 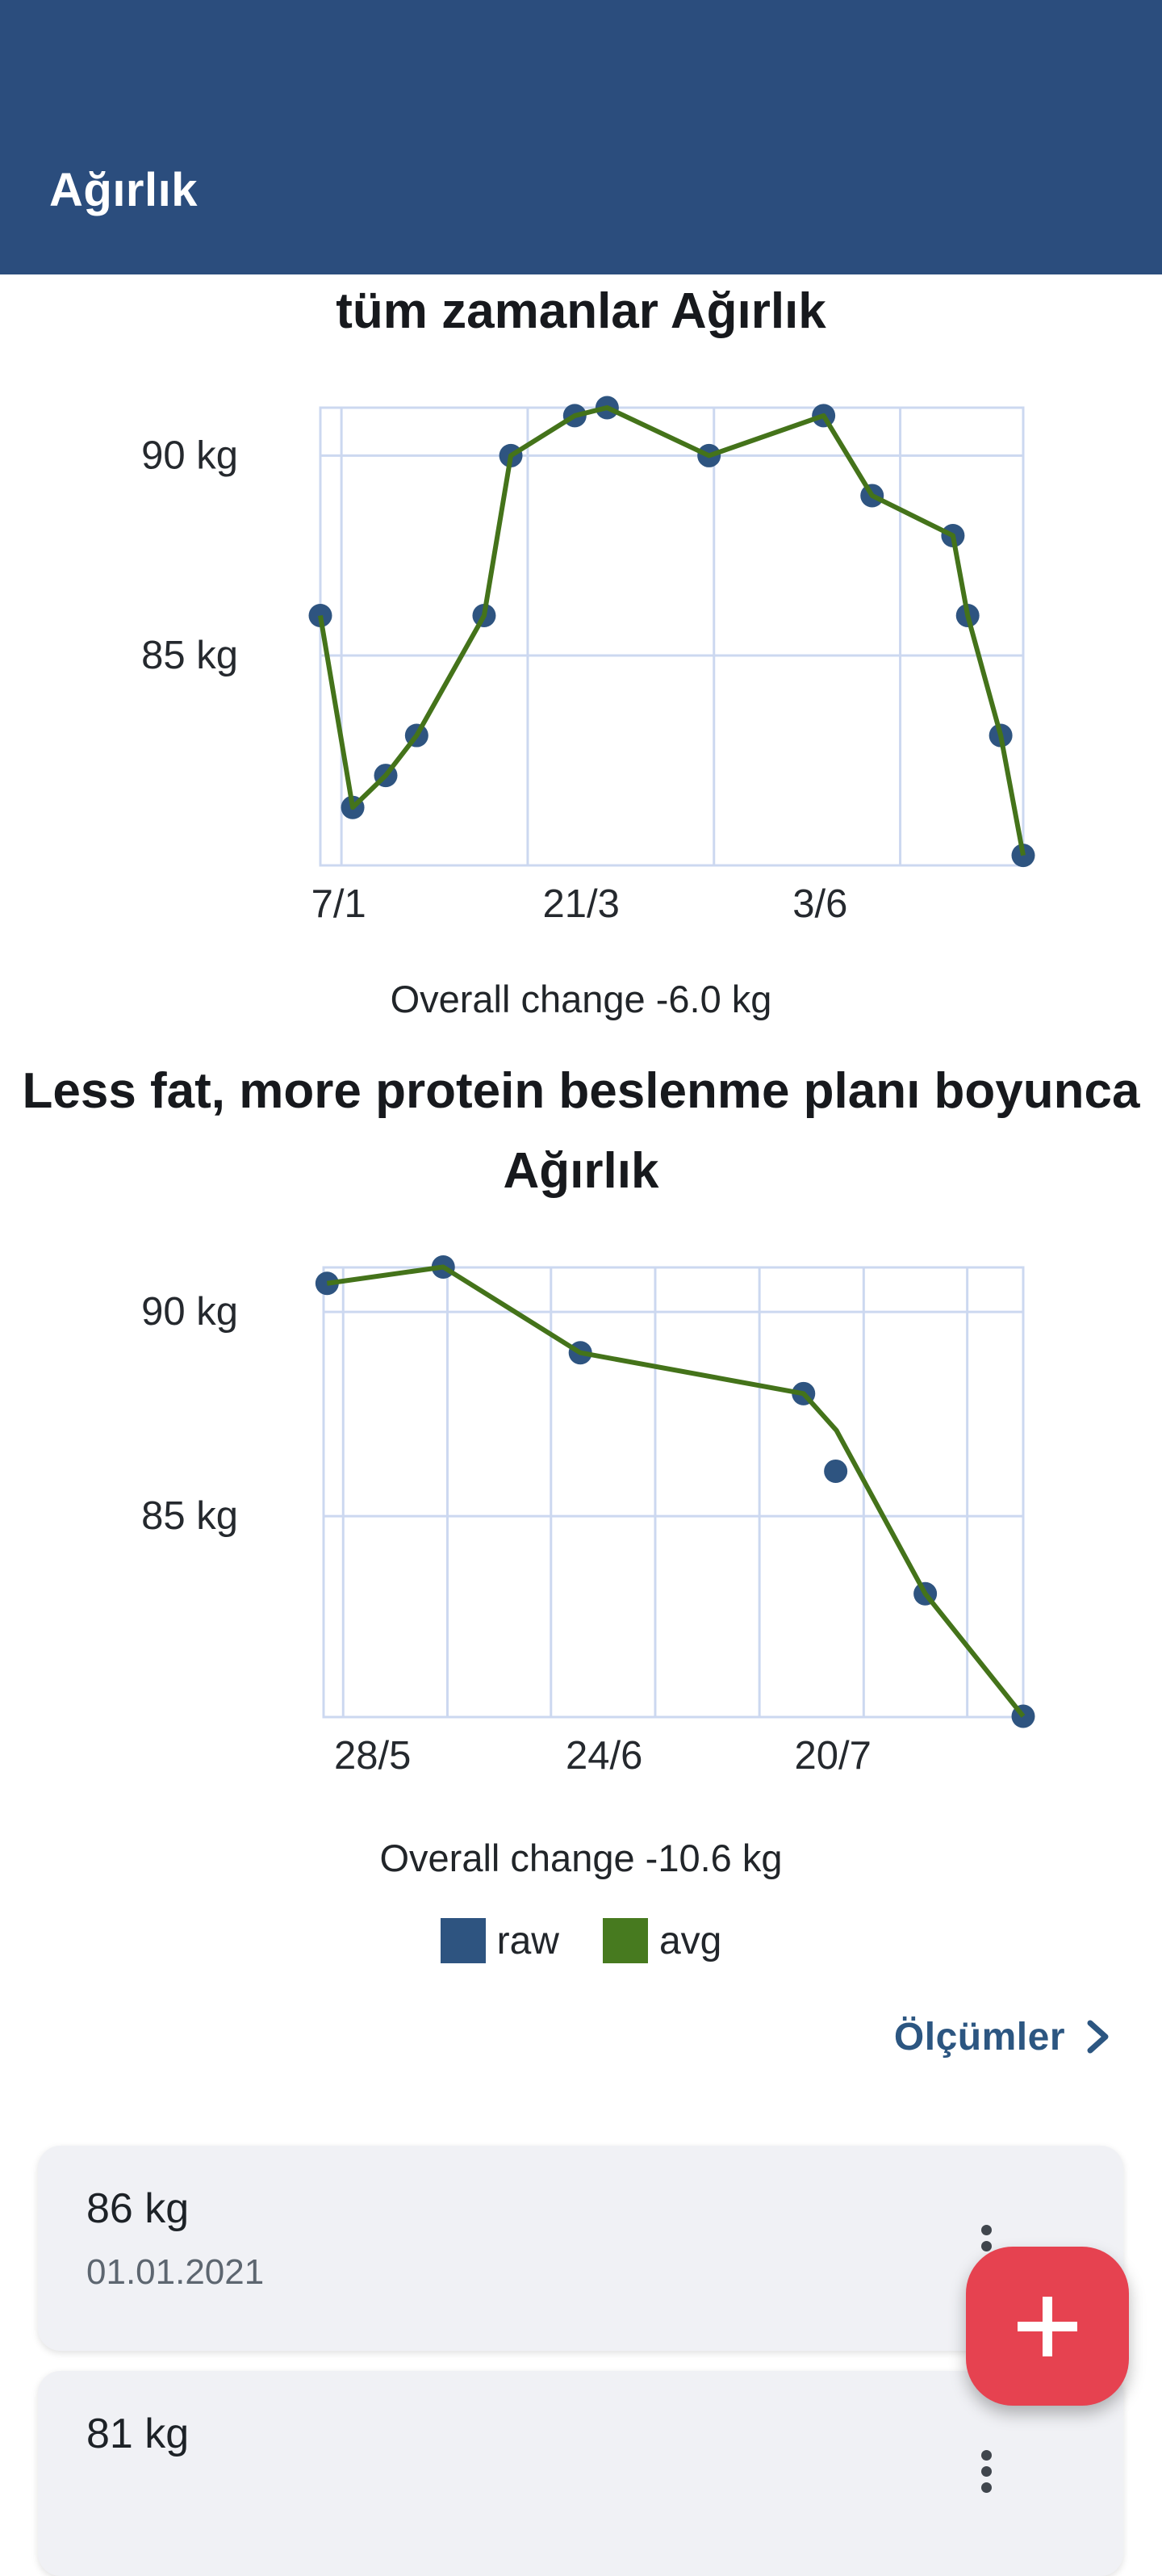 I want to click on legend-label-raw: raw, so click(x=527, y=1941).